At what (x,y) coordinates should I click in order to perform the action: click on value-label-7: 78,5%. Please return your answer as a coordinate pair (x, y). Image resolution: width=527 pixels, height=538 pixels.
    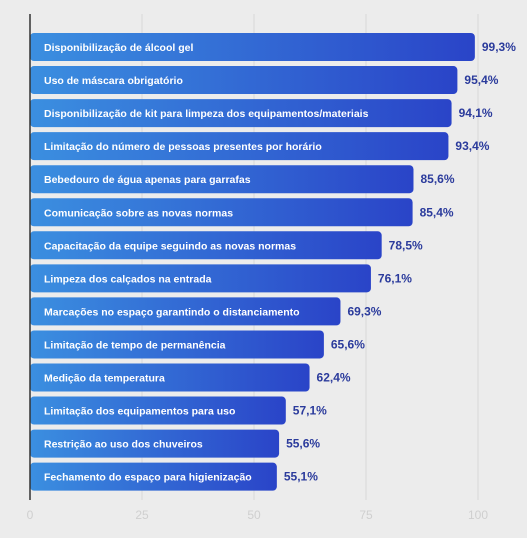
    Looking at the image, I should click on (406, 245).